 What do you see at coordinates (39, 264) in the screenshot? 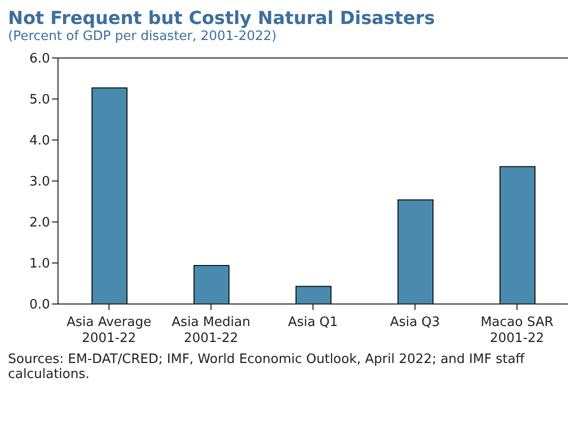
I see `y-tick-label: 1.0` at bounding box center [39, 264].